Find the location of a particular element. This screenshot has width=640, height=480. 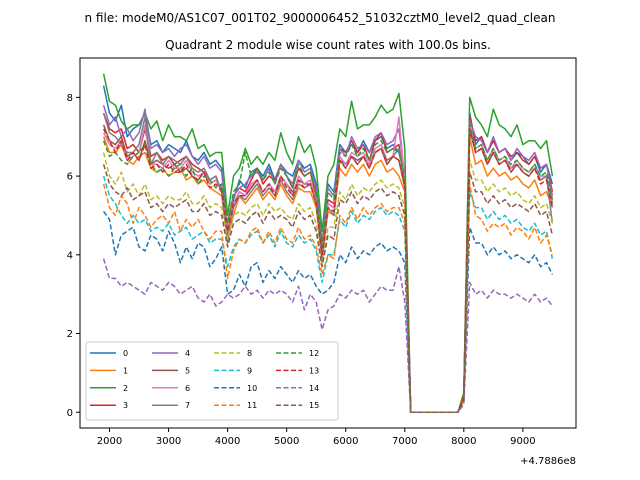

legend-box is located at coordinates (212, 381).